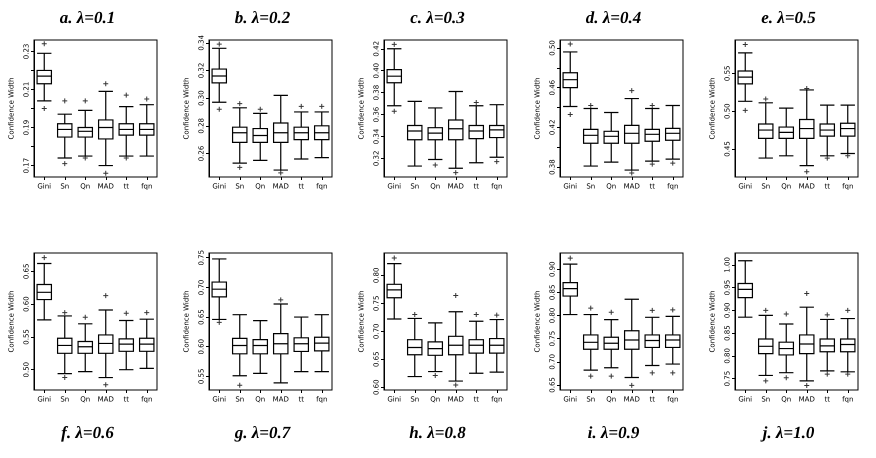  I want to click on chart-title: e. λ=0.5, so click(788, 17).